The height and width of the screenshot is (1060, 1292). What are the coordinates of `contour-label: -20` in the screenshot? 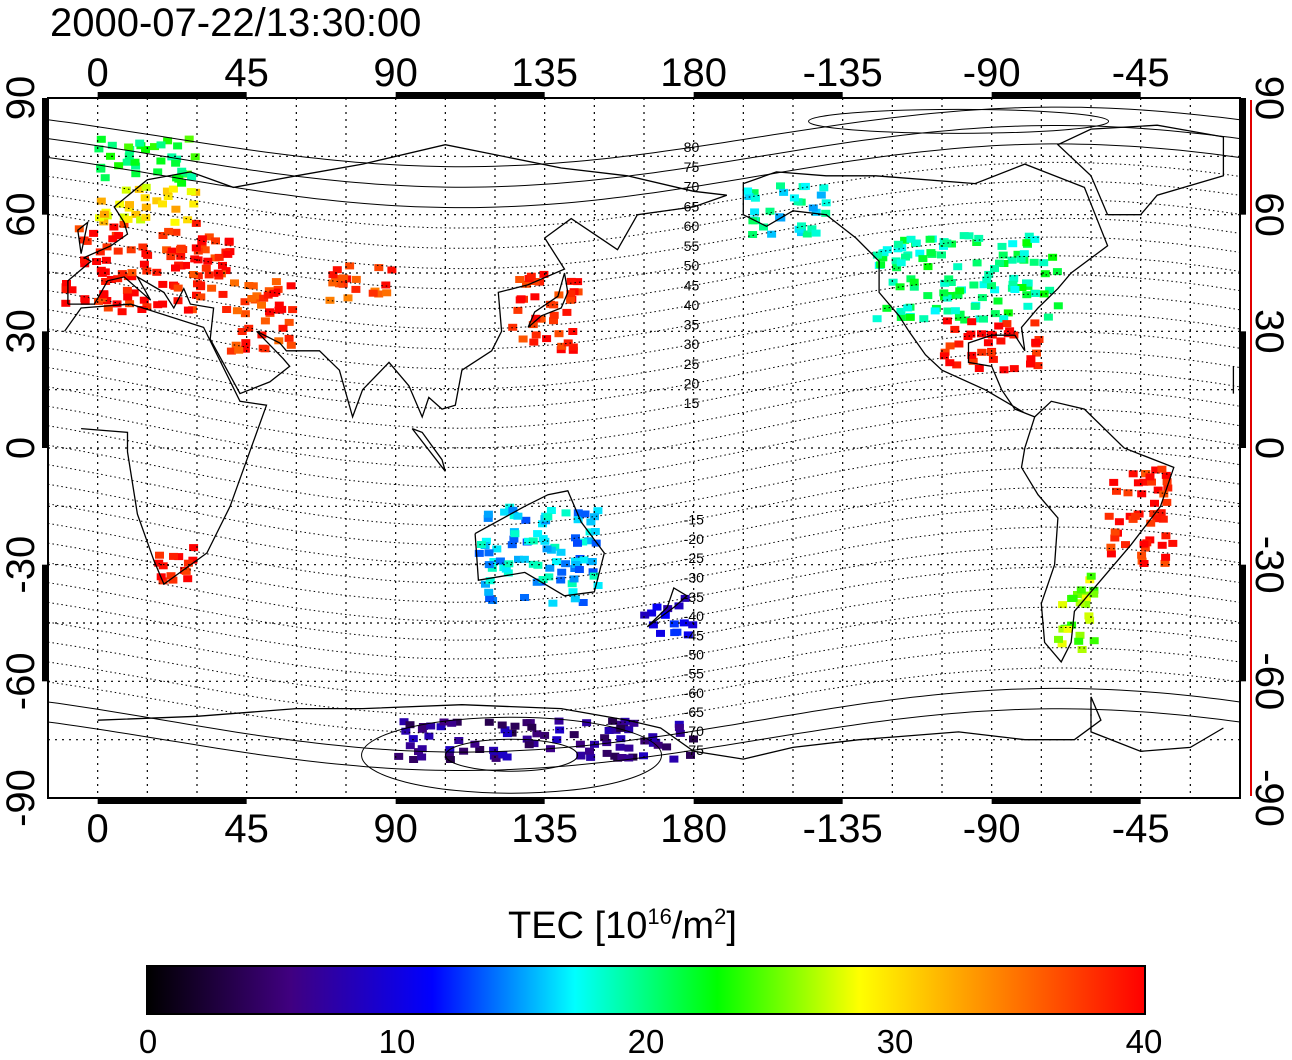 It's located at (694, 539).